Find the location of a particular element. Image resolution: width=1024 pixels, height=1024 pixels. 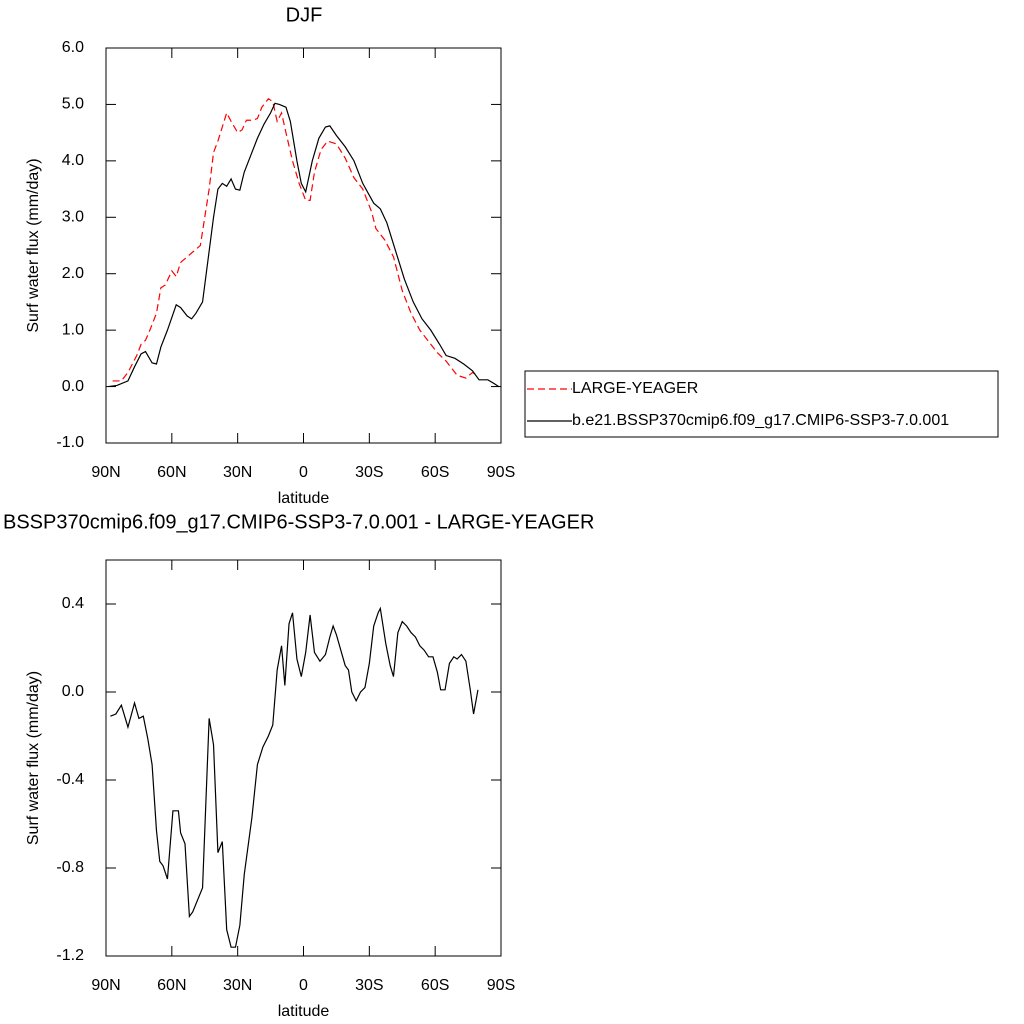

y-tick-label: 6.0 is located at coordinates (73, 47).